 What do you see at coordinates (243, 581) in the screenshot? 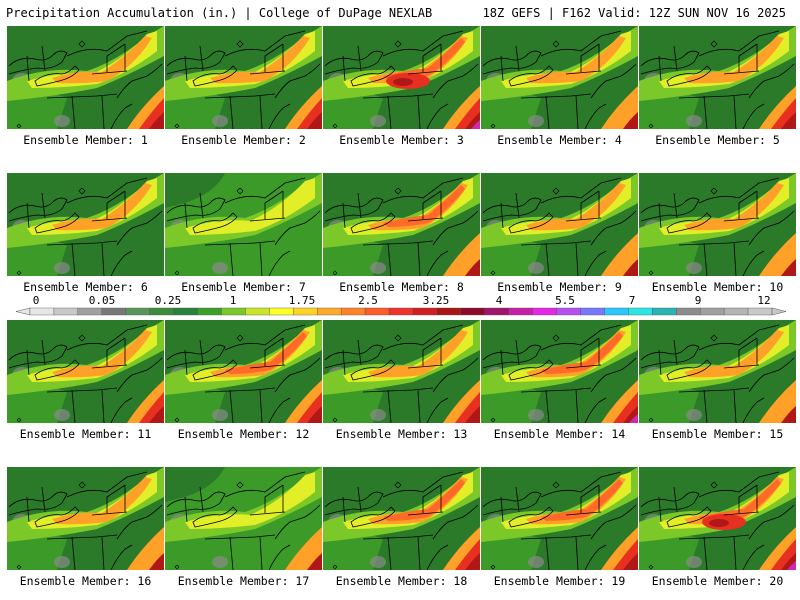
I see `ensemble-member-caption: Ensemble Member: 17` at bounding box center [243, 581].